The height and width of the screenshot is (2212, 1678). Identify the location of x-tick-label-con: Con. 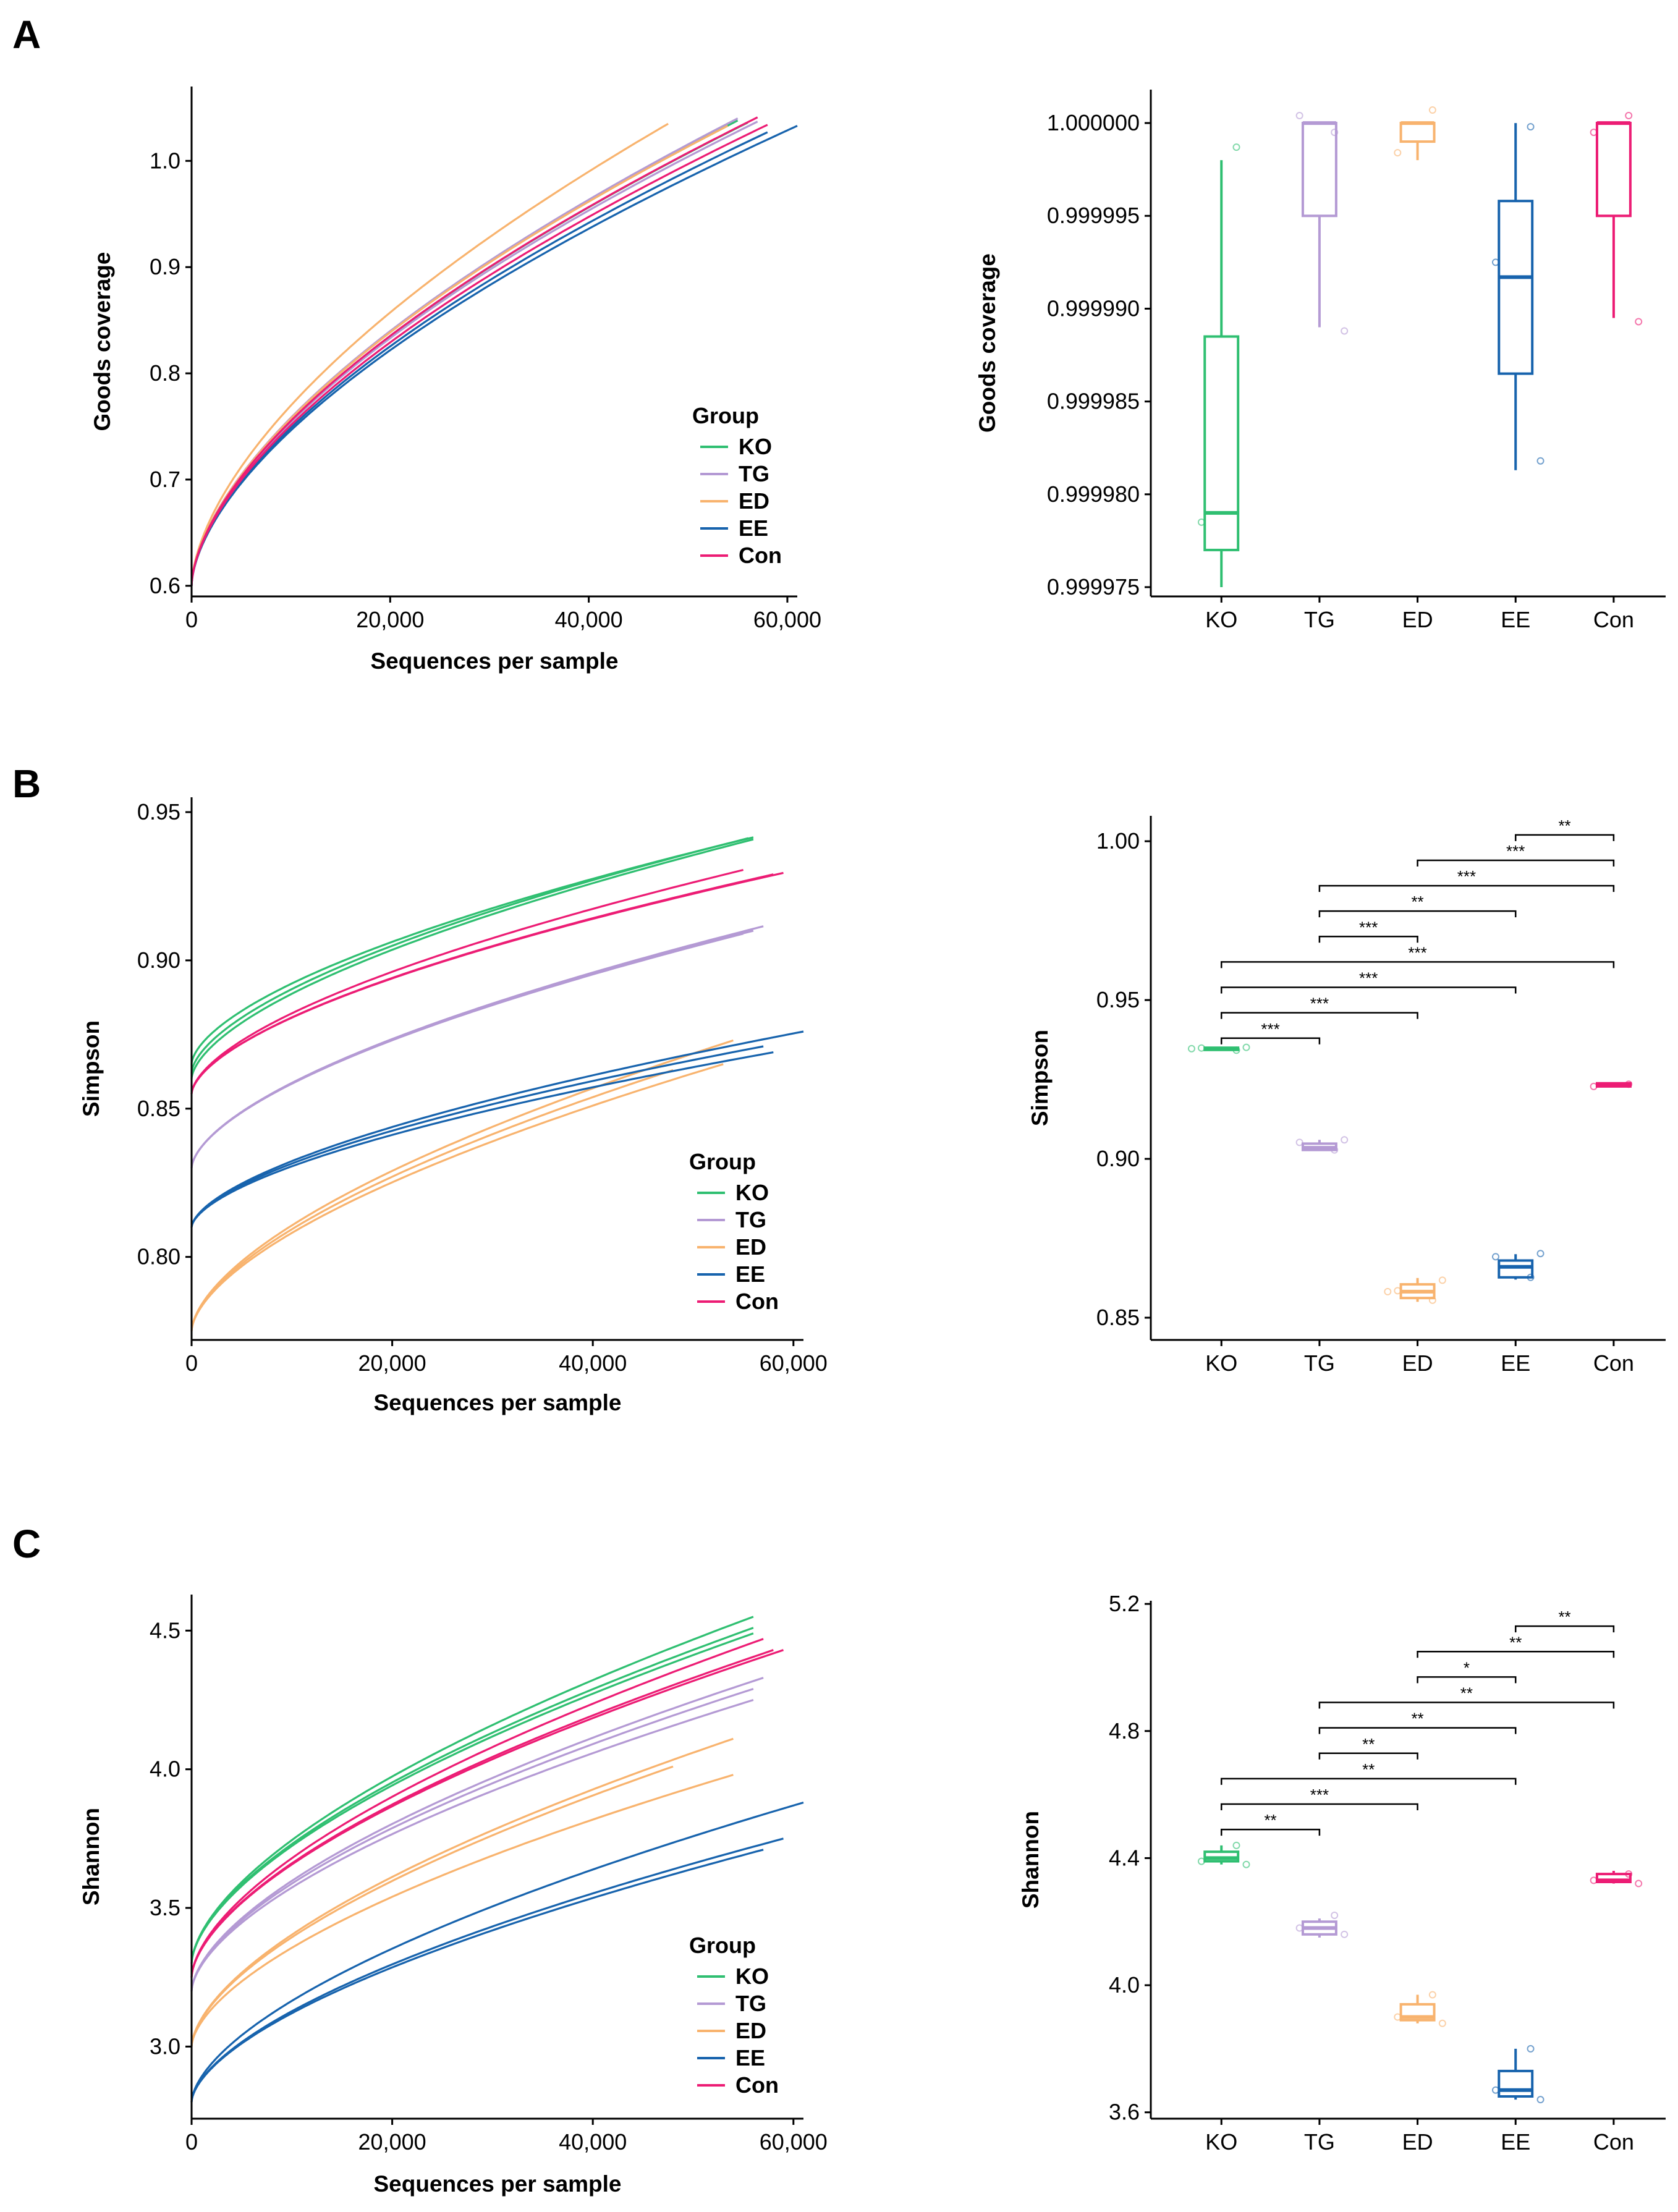
(1613, 1363).